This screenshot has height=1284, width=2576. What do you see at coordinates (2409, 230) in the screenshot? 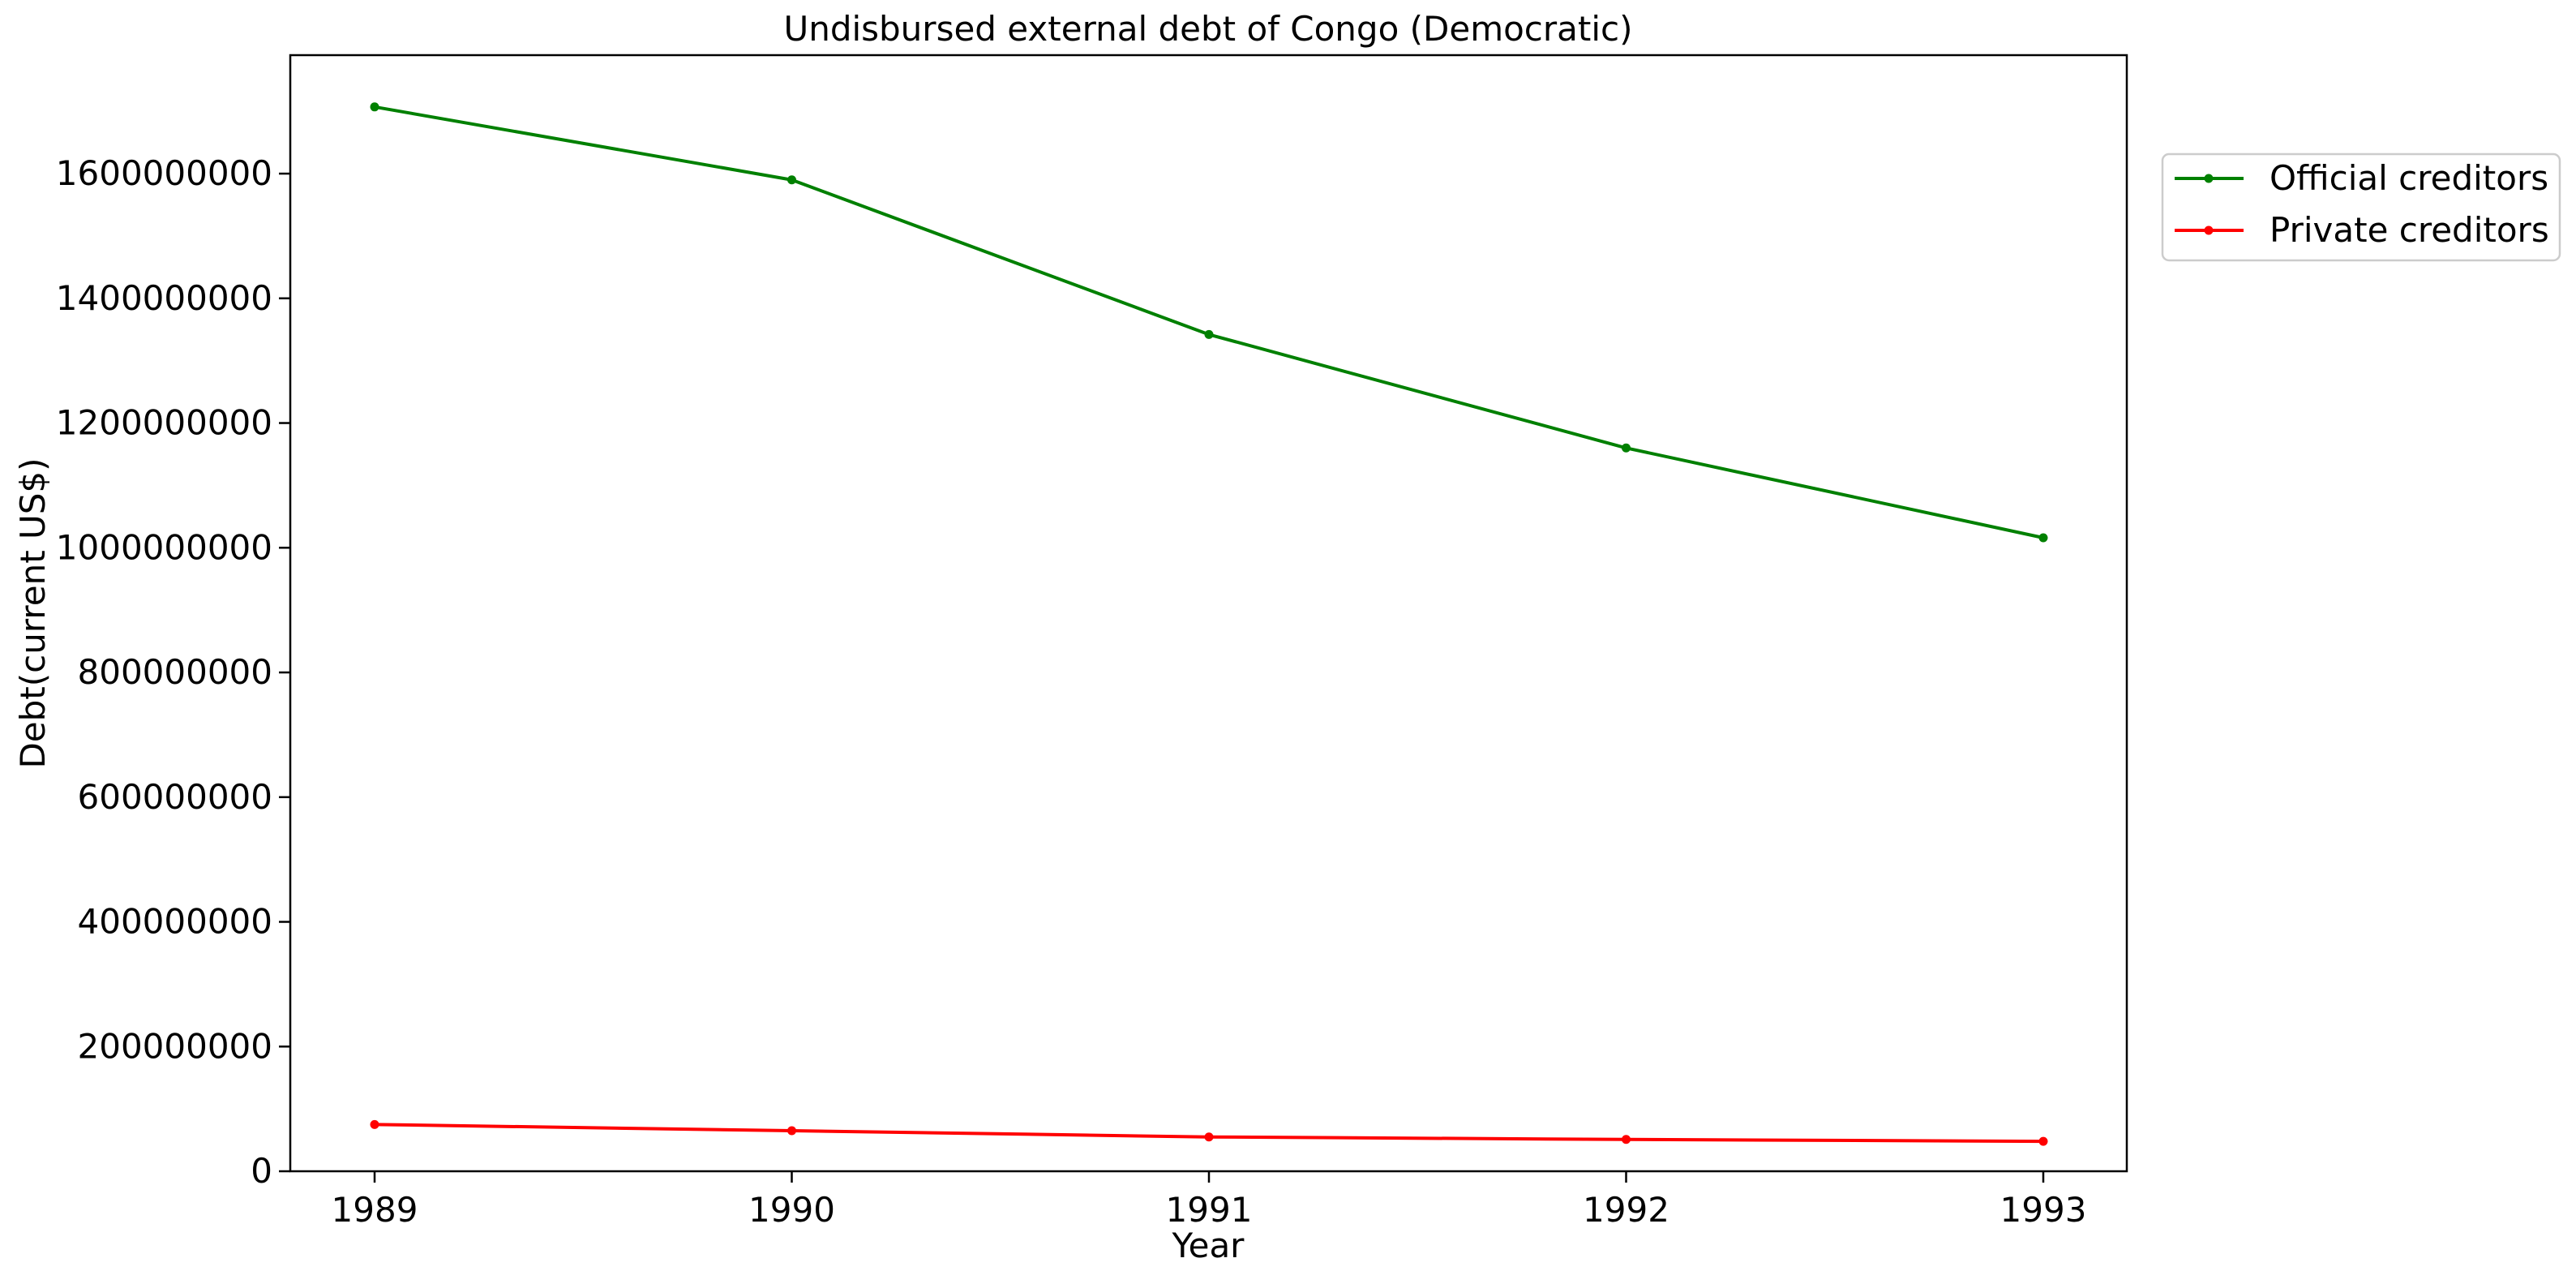
I see `legend-label: Private creditors` at bounding box center [2409, 230].